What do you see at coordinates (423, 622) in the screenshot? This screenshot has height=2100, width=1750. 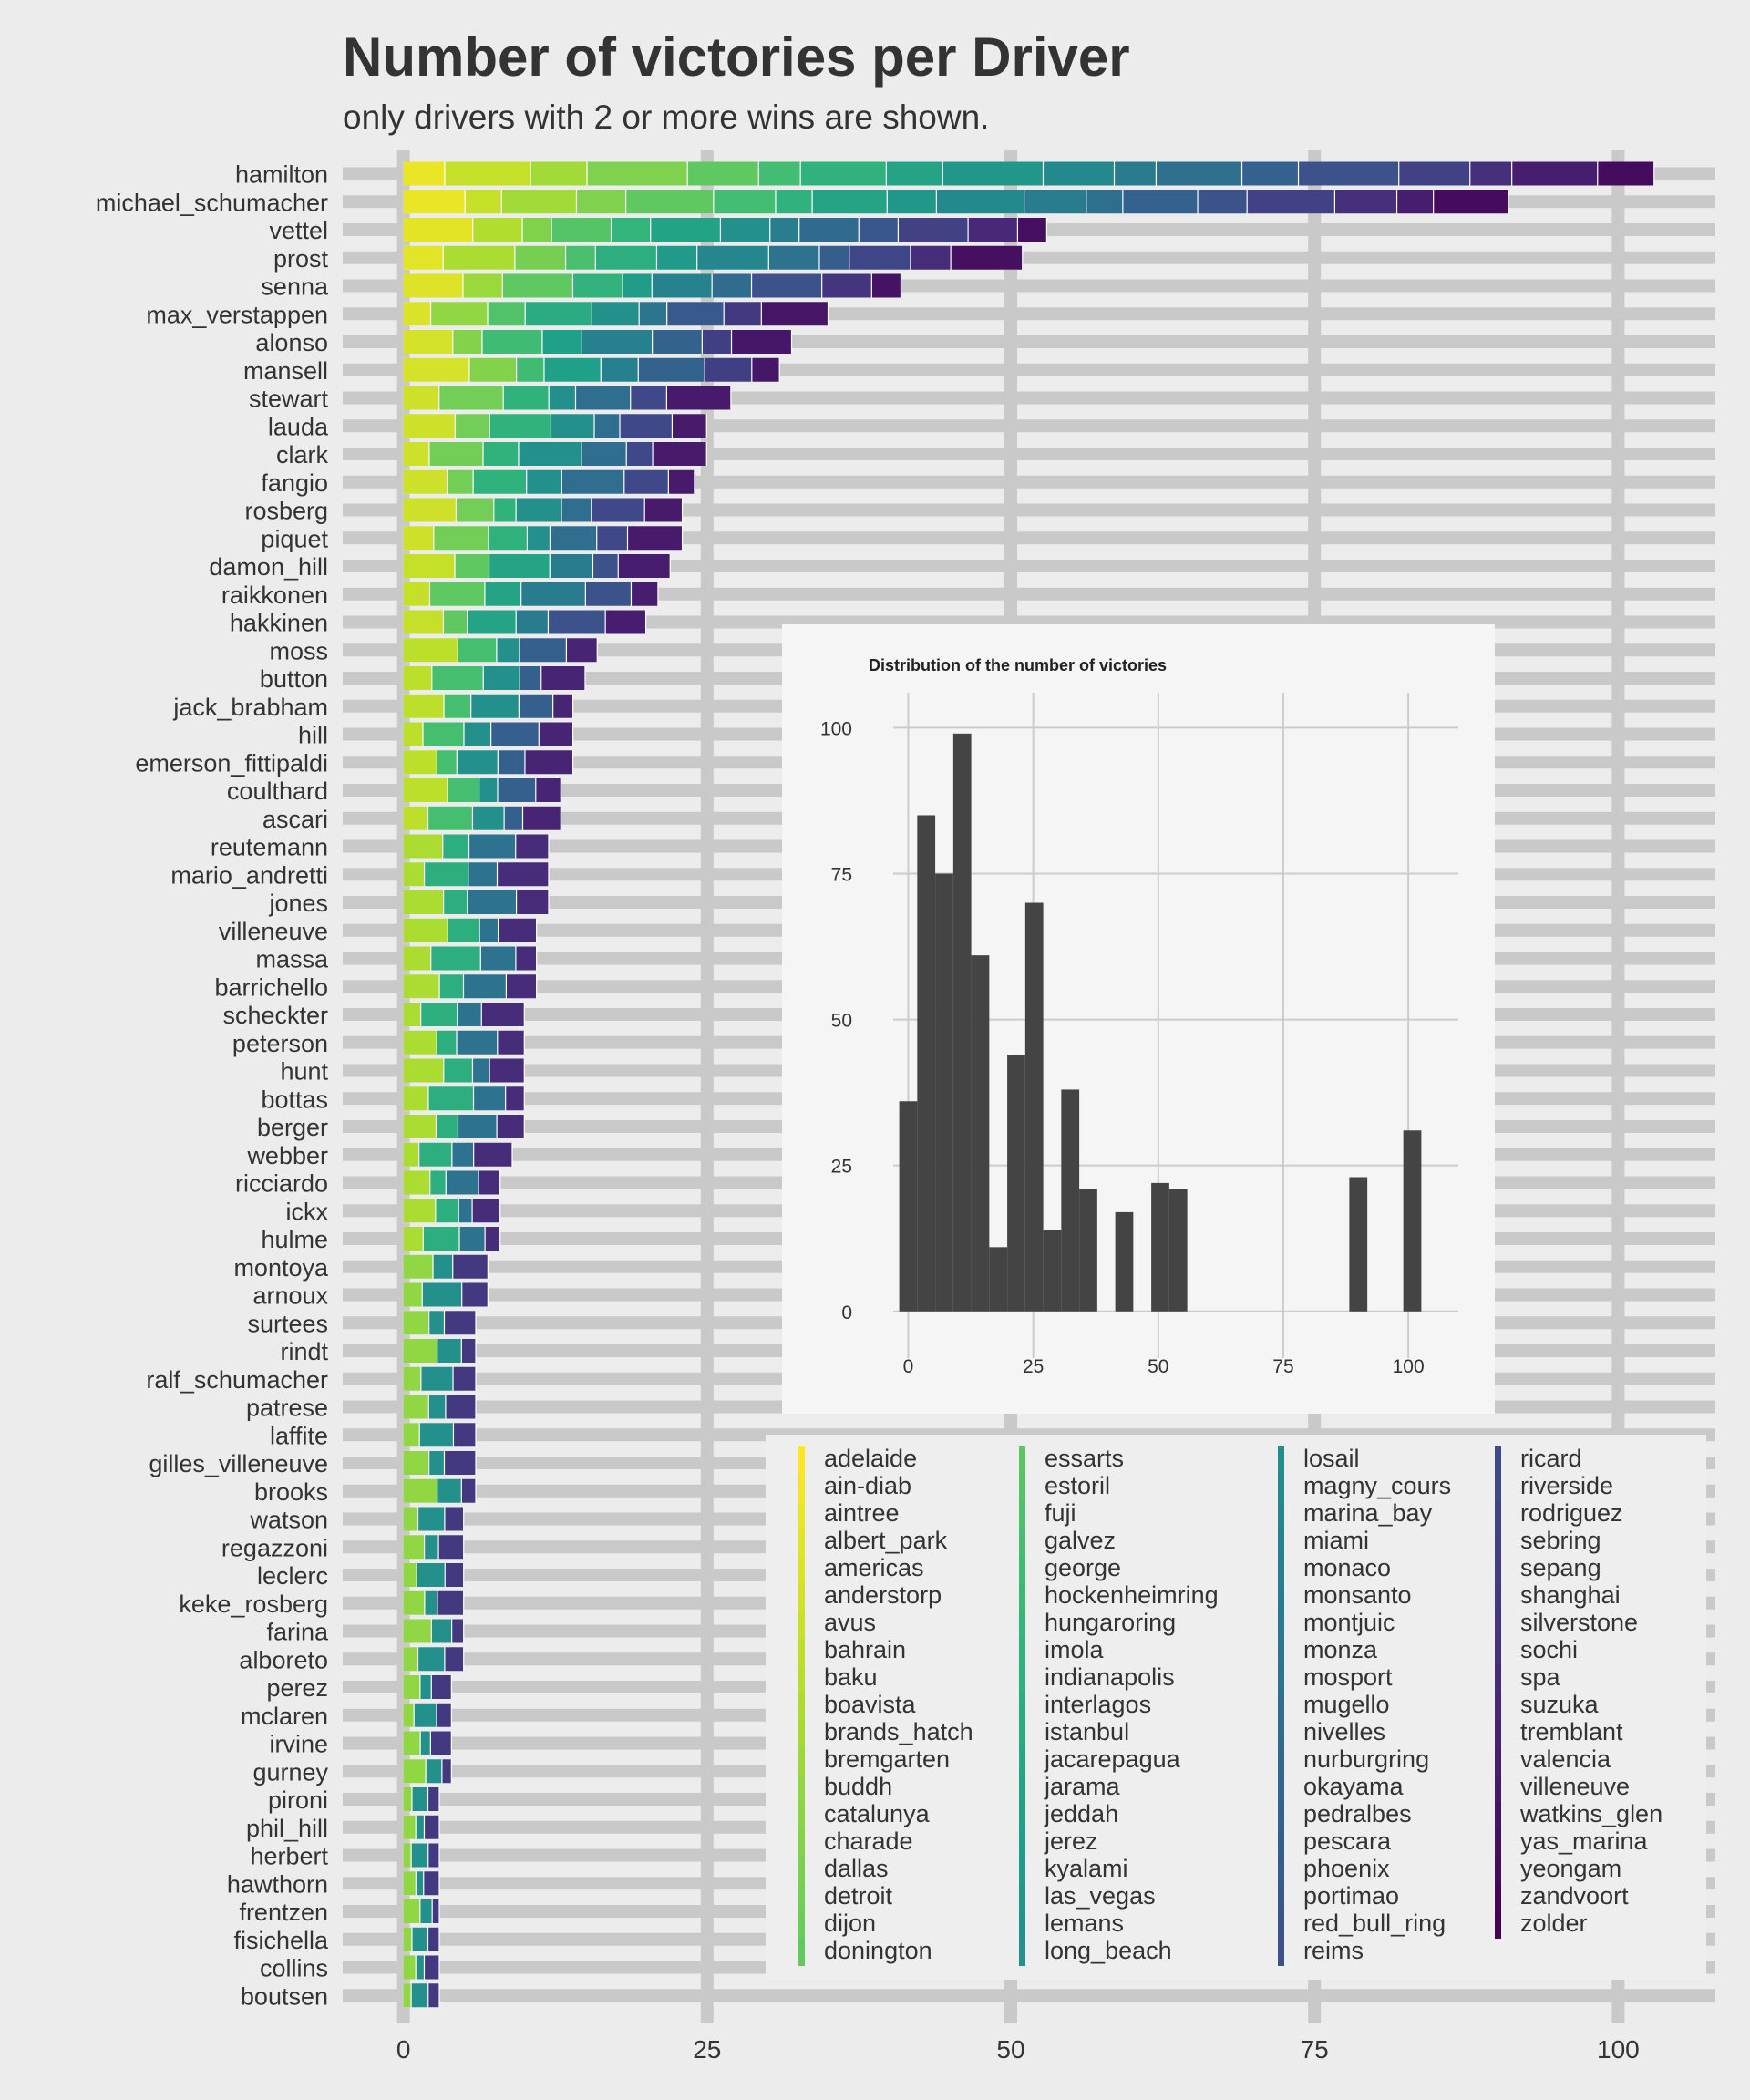 I see `segment-valencia` at bounding box center [423, 622].